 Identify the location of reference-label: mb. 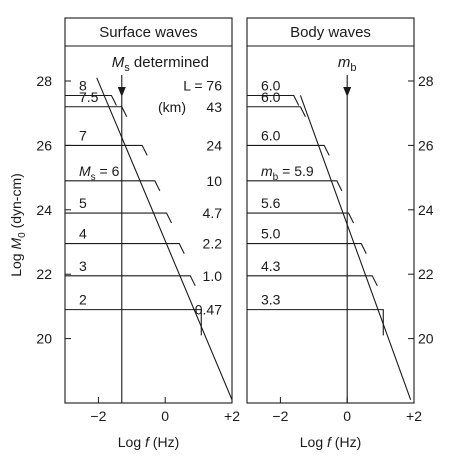
(347, 64).